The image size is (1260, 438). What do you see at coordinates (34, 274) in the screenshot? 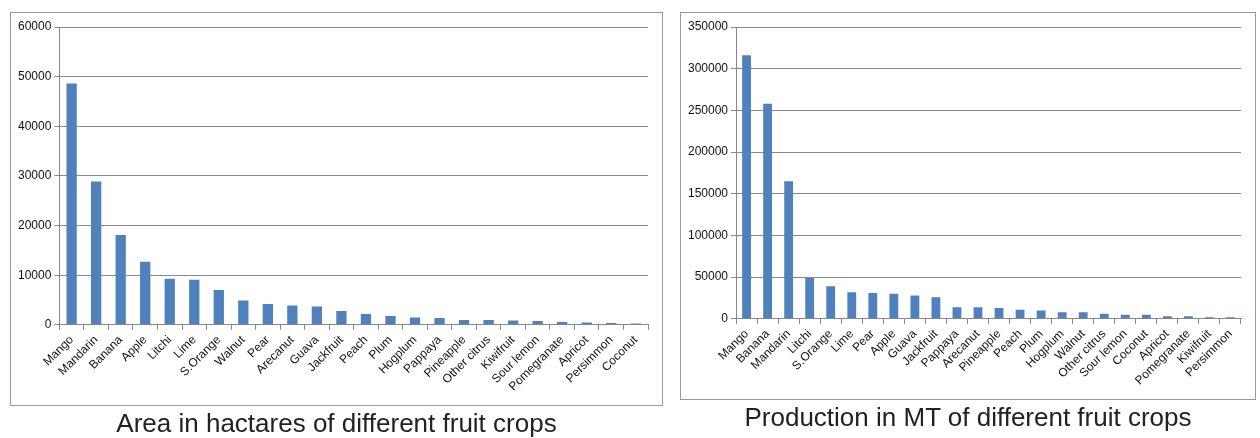
I see `y-tick-label: 10000` at bounding box center [34, 274].